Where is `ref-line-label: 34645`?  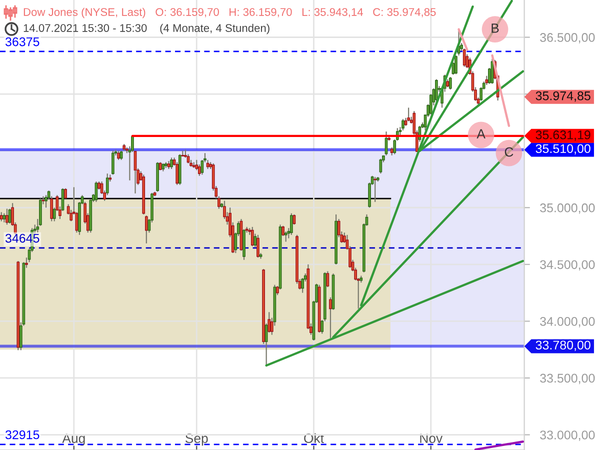
ref-line-label: 34645 is located at coordinates (22, 238).